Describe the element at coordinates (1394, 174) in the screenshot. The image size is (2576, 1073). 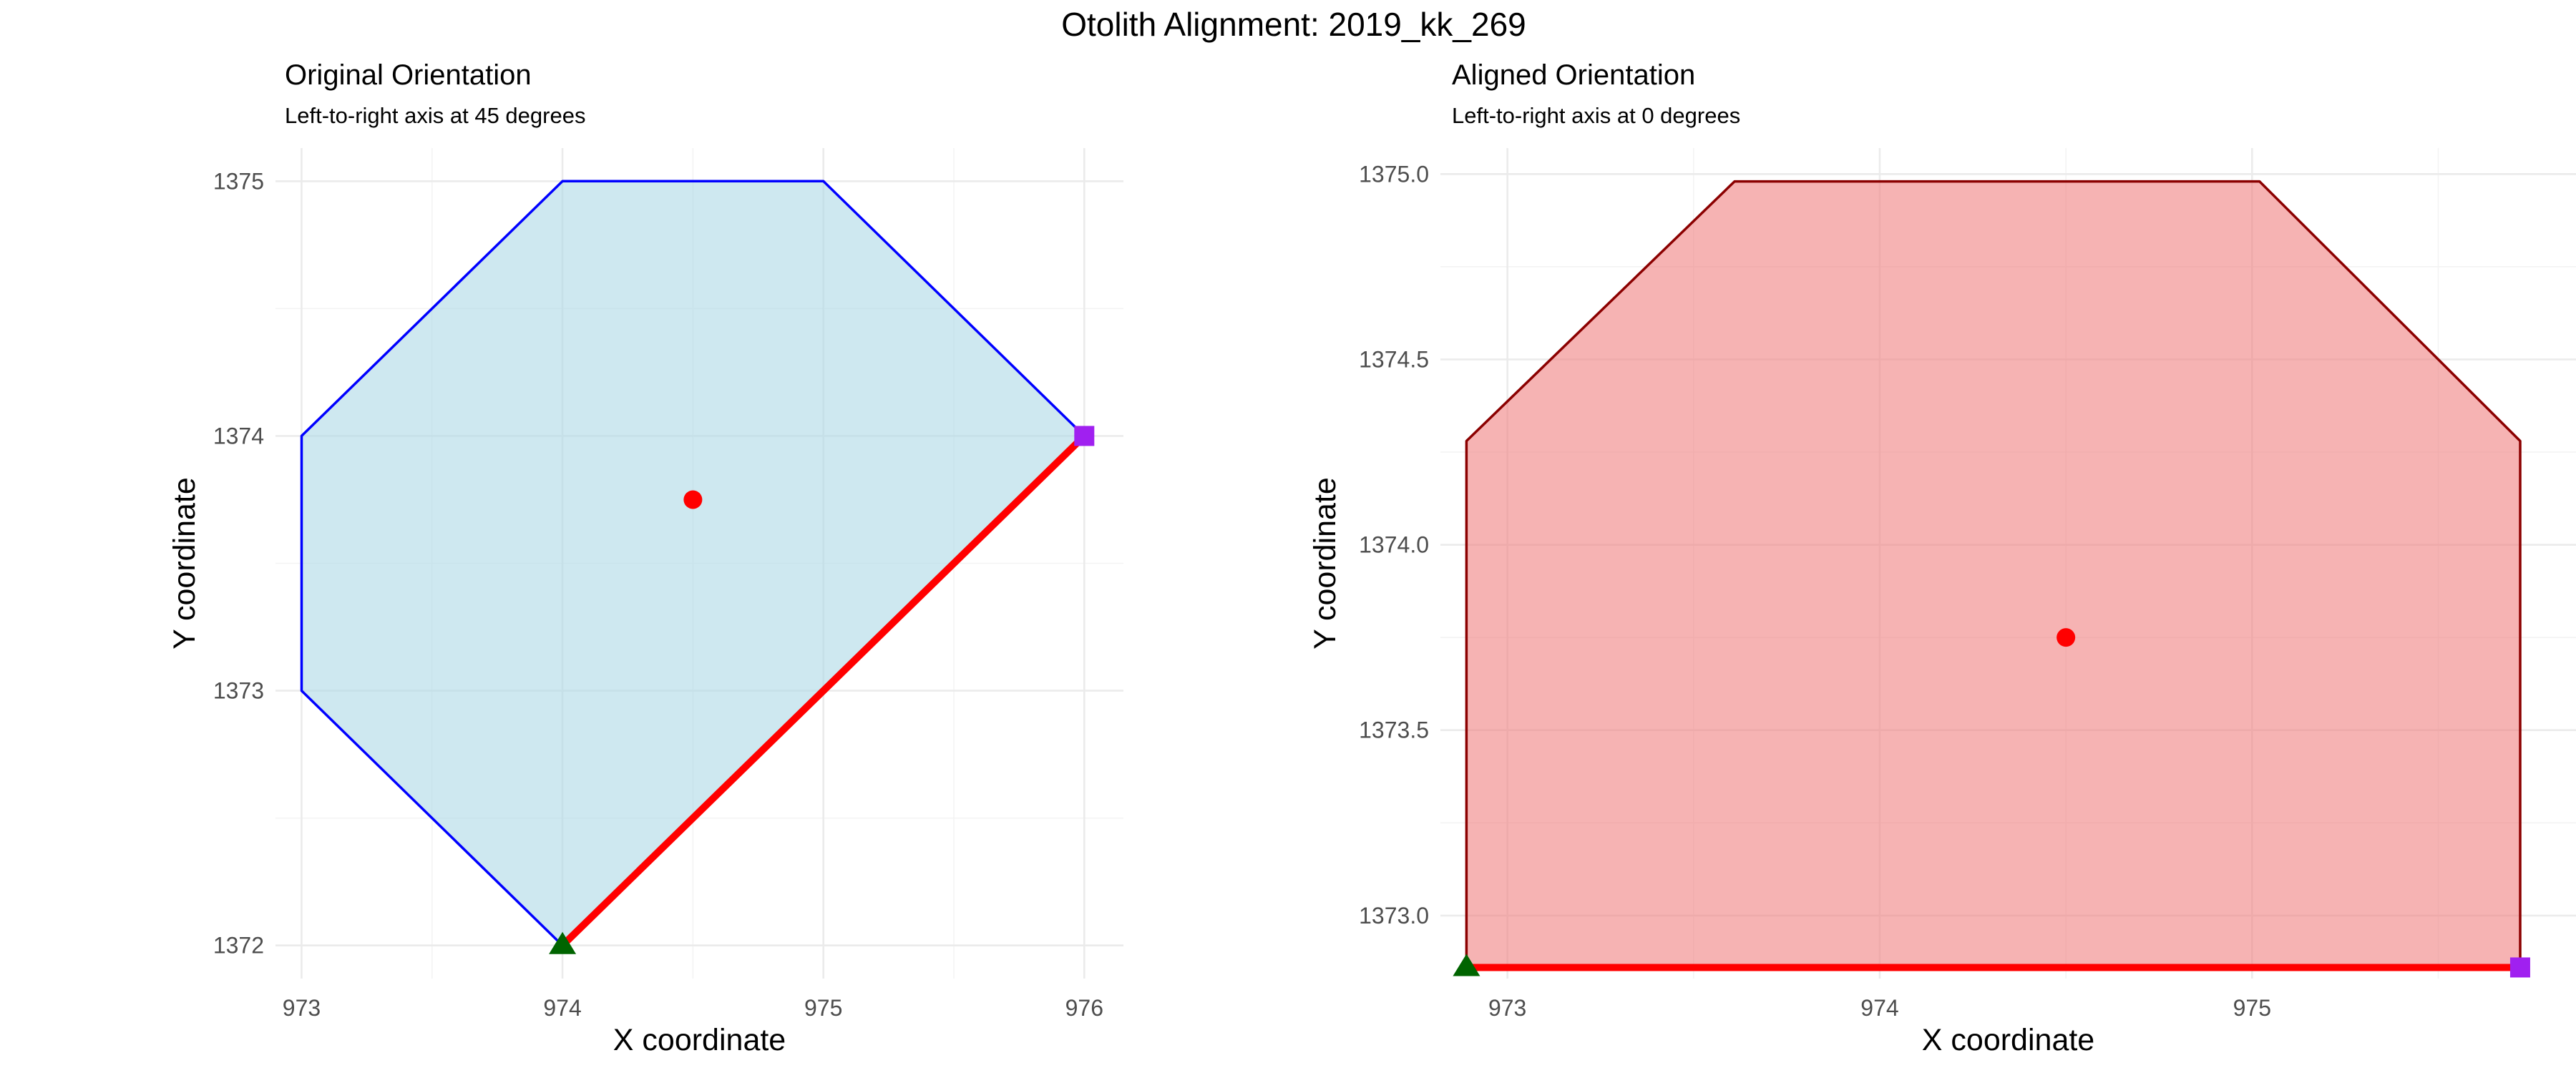
I see `y-tick-label: 1375.0` at that location.